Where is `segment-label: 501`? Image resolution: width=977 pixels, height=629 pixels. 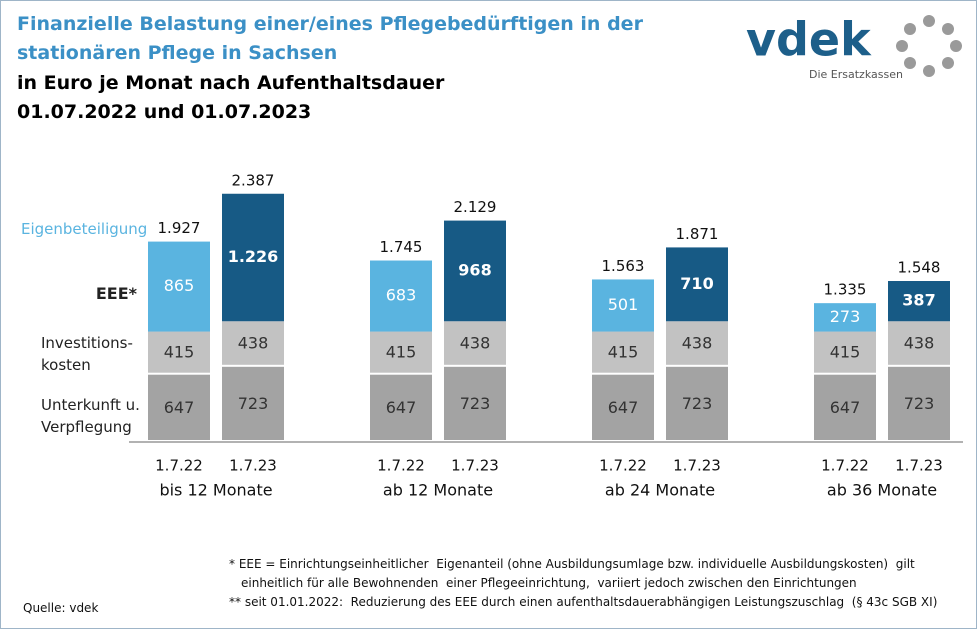
segment-label: 501 is located at coordinates (623, 304).